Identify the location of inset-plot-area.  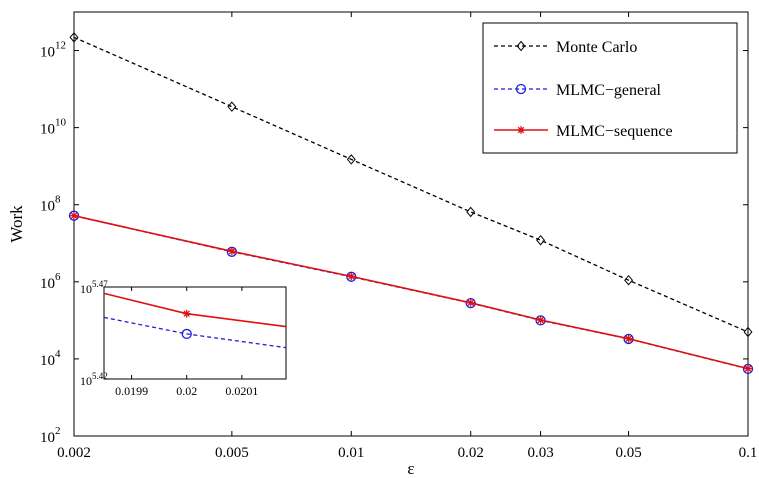
(195, 333).